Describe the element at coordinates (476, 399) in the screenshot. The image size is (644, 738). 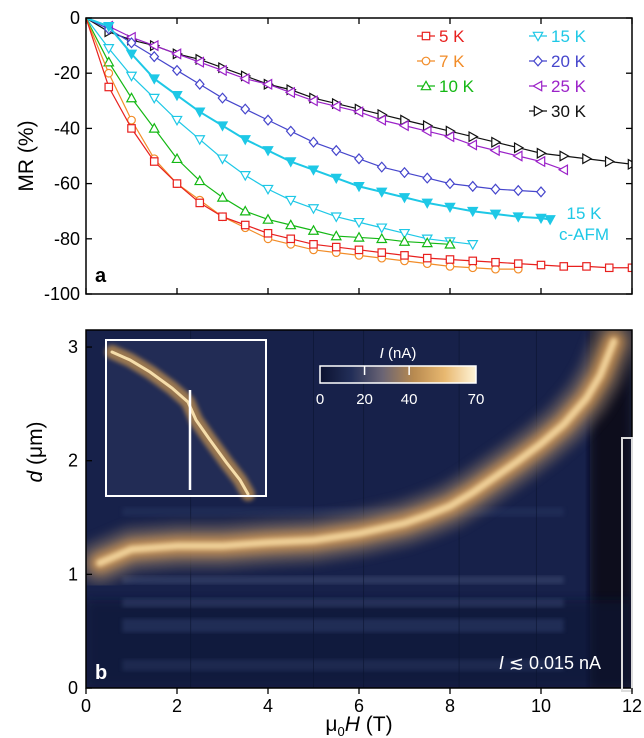
I see `colorbar-tick-label: 70` at that location.